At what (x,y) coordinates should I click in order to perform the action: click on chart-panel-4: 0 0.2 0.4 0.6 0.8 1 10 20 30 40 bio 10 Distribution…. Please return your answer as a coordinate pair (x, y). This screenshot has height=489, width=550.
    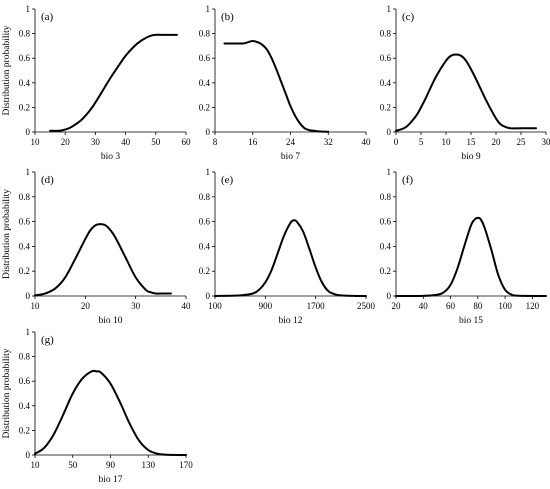
    Looking at the image, I should click on (96, 246).